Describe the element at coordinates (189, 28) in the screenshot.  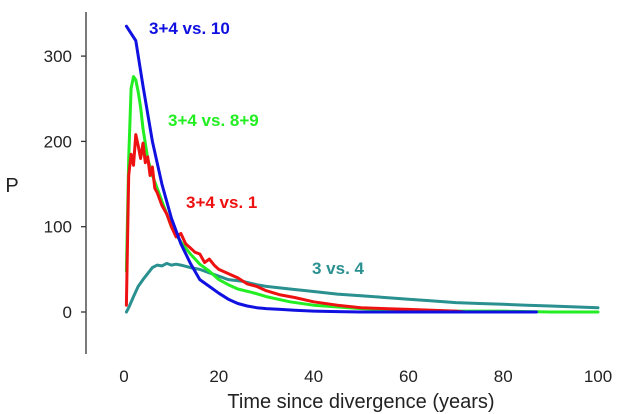
I see `series-label-0: 3+4 vs. 10` at that location.